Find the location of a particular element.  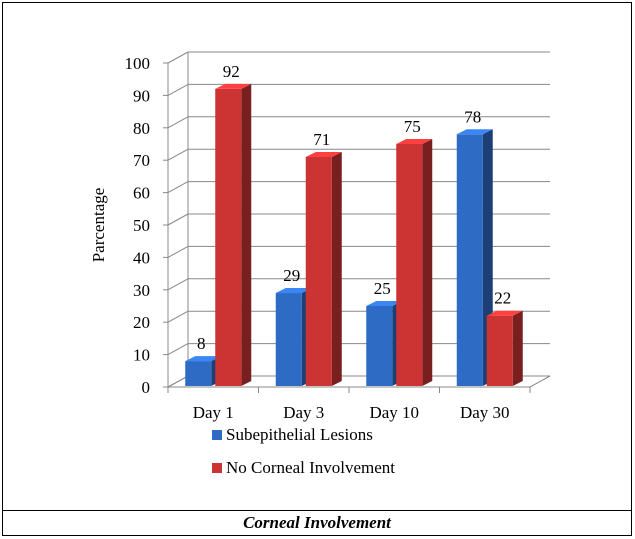

data-label: 75 is located at coordinates (412, 126).